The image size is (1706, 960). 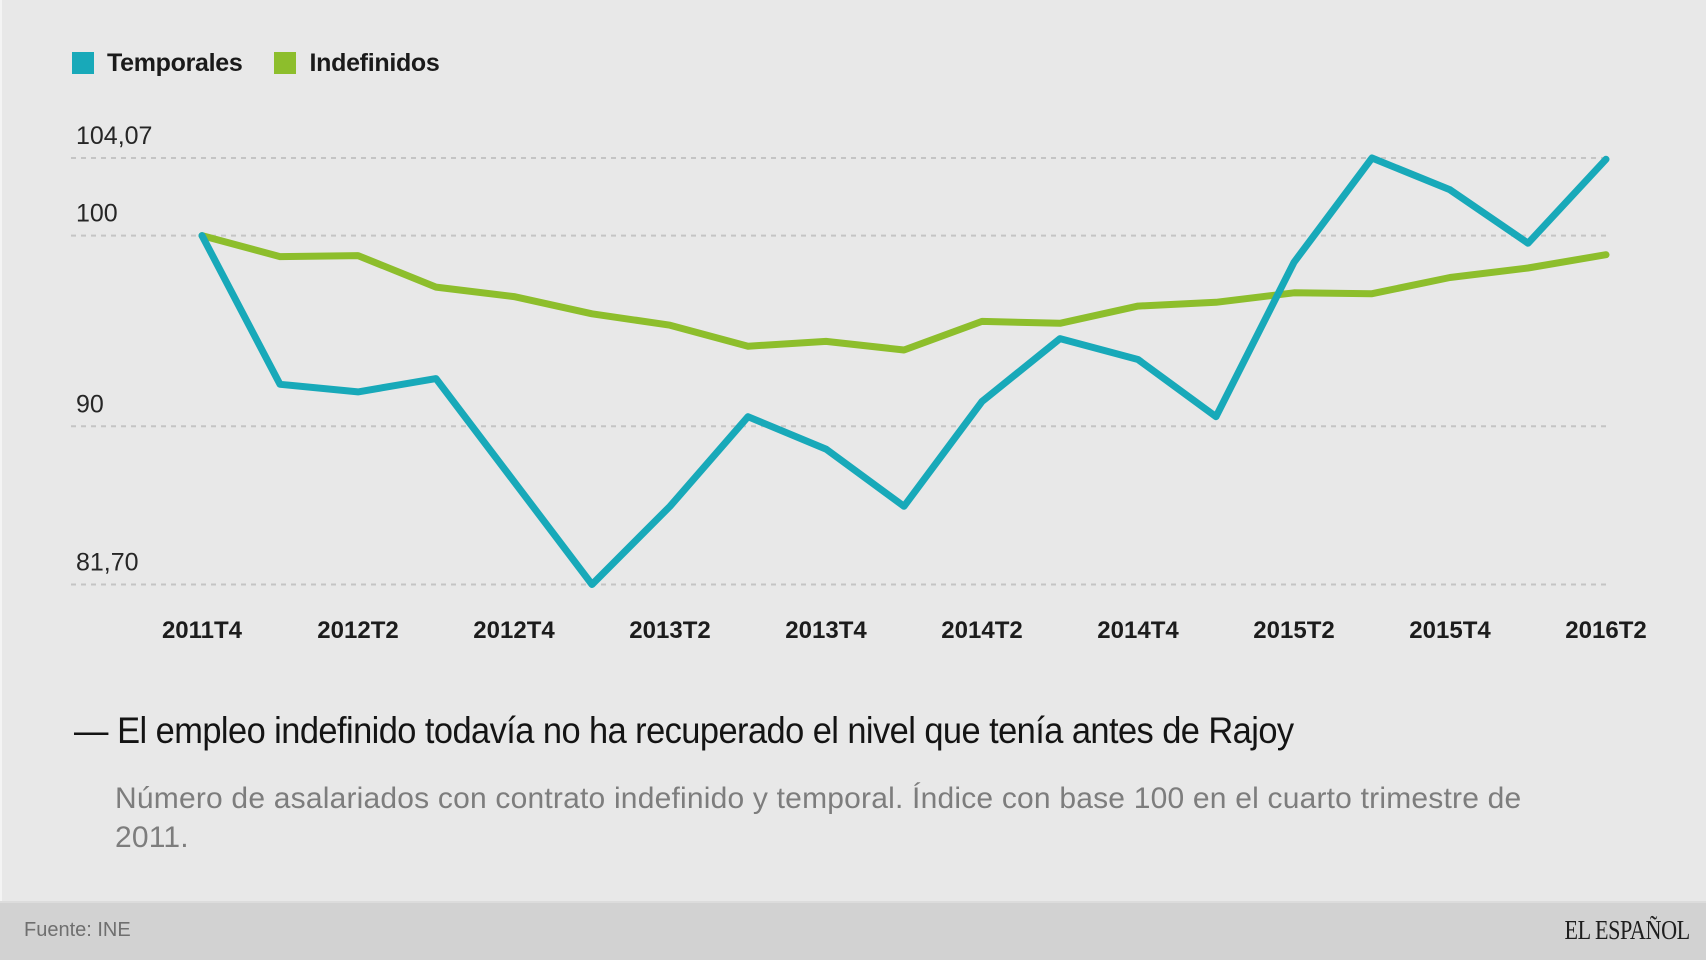 I want to click on y-axis-ticks: 104,07 100 90 81,70, so click(x=114, y=349).